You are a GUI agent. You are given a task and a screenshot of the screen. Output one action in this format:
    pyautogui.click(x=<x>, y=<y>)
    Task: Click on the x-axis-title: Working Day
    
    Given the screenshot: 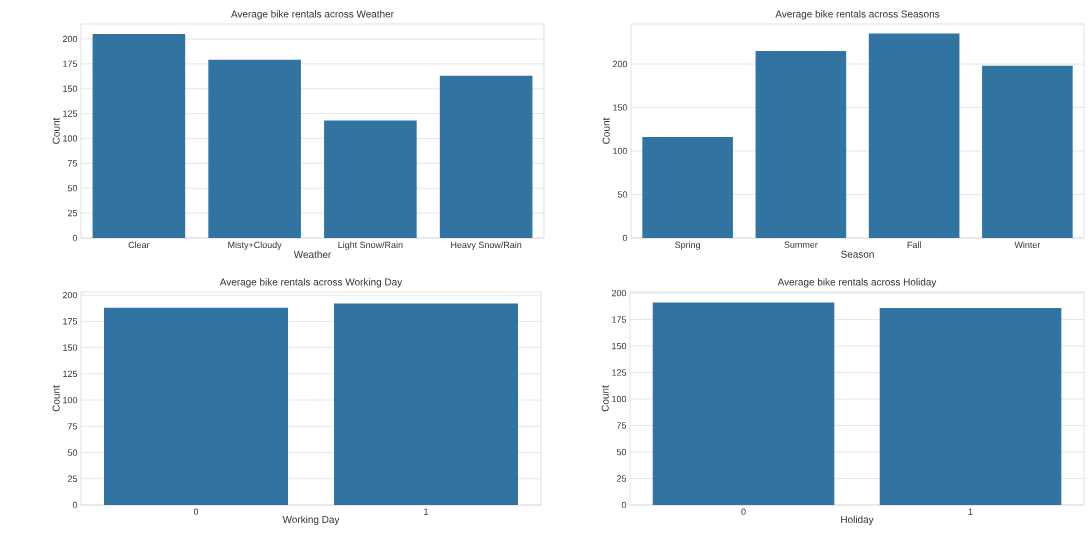 What is the action you would take?
    pyautogui.click(x=311, y=520)
    